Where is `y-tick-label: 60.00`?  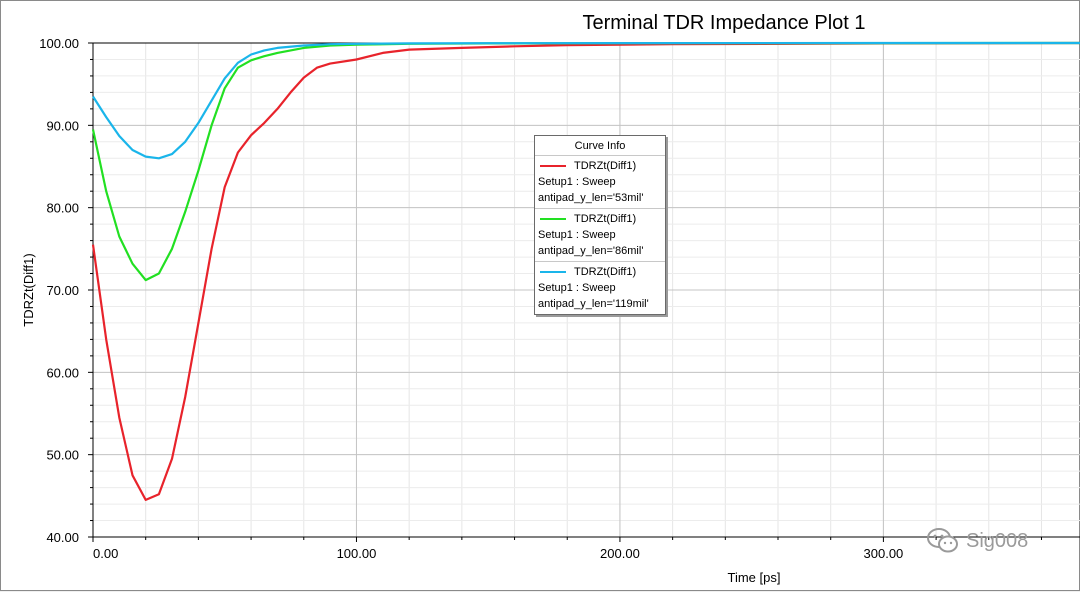
y-tick-label: 60.00 is located at coordinates (62, 372).